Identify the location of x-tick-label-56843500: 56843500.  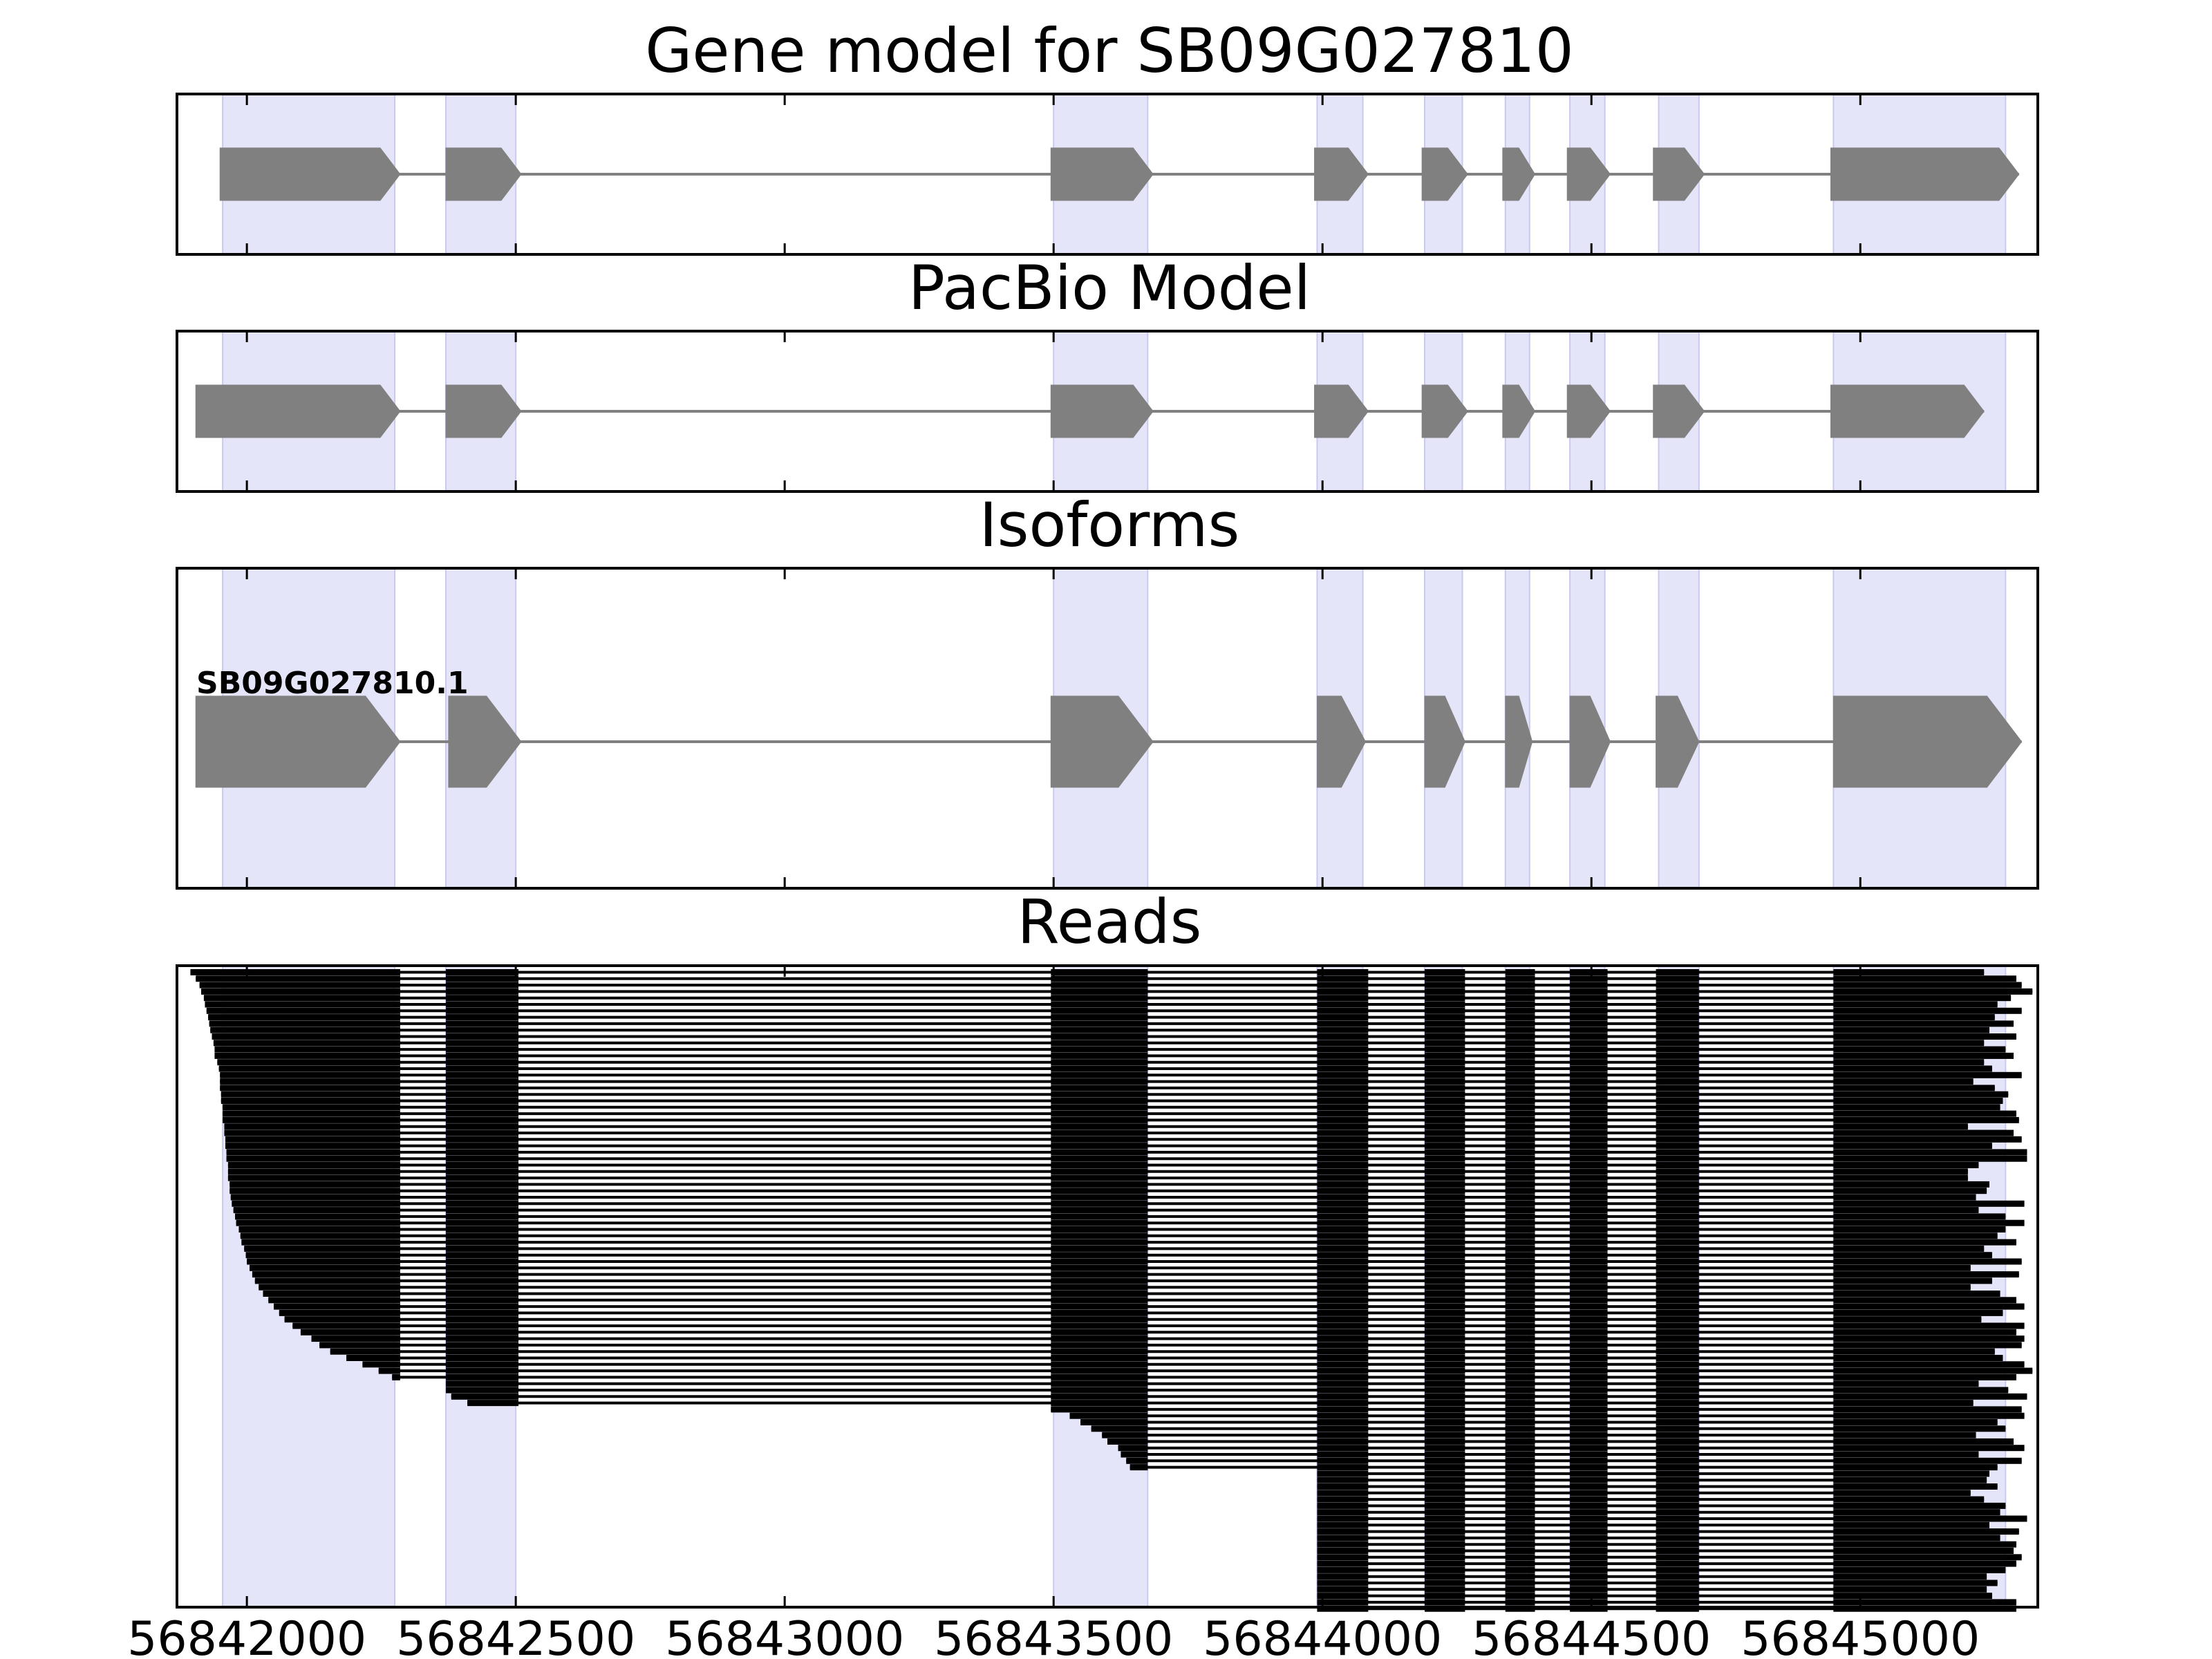
(1053, 1635).